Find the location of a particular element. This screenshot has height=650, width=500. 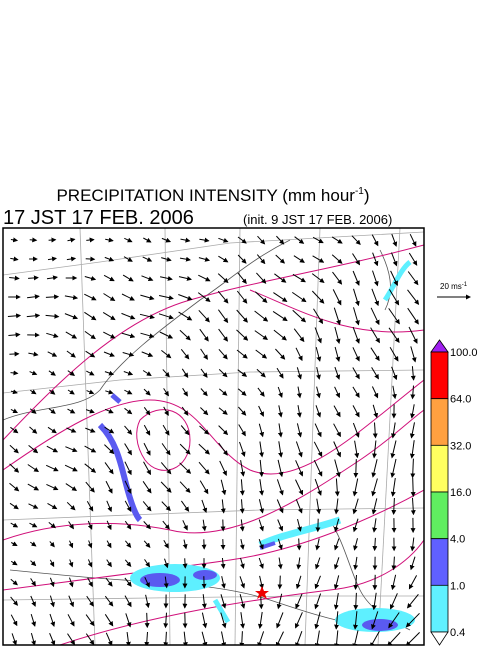

colorbar-bottom-triangle is located at coordinates (439, 638).